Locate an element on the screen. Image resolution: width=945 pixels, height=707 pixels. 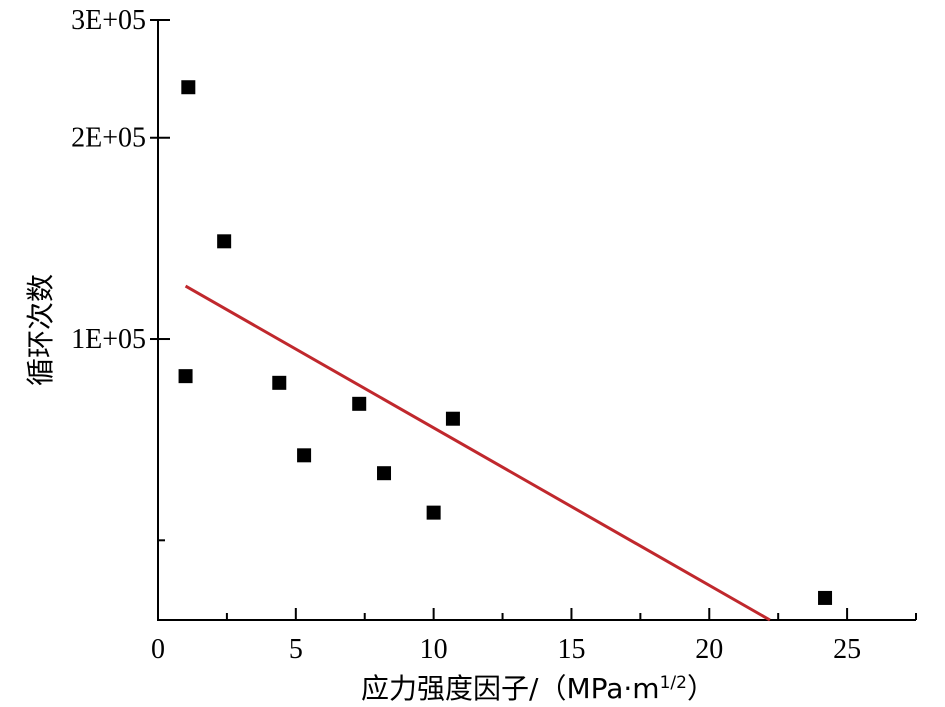
x-tick-label: 0 is located at coordinates (158, 649).